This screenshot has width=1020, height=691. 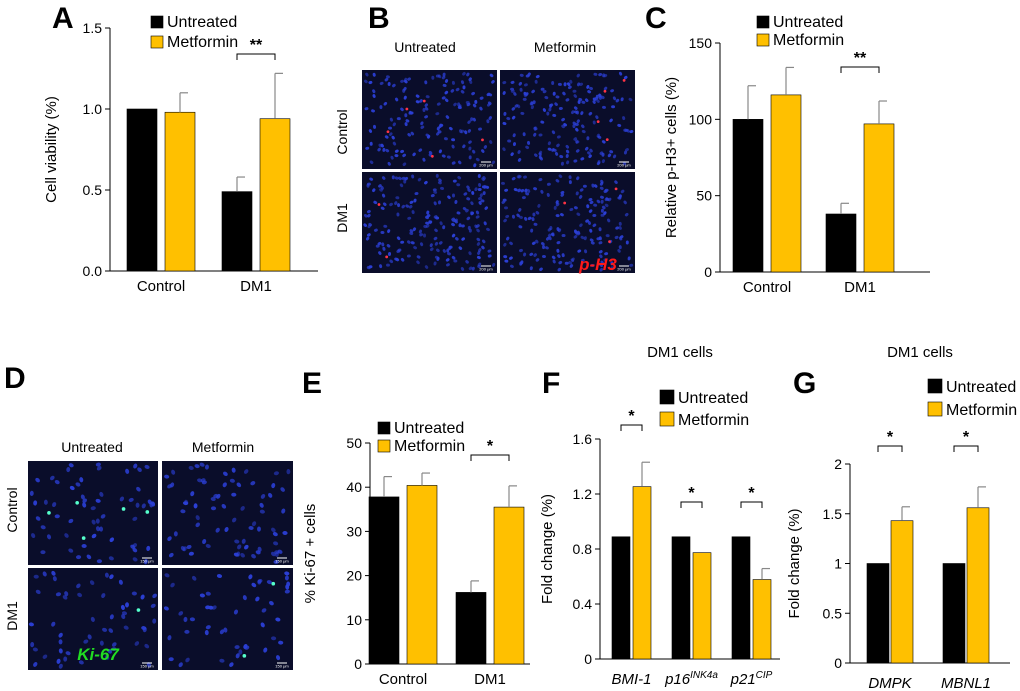 What do you see at coordinates (547, 549) in the screenshot?
I see `y-axis-label: Fold change (%)` at bounding box center [547, 549].